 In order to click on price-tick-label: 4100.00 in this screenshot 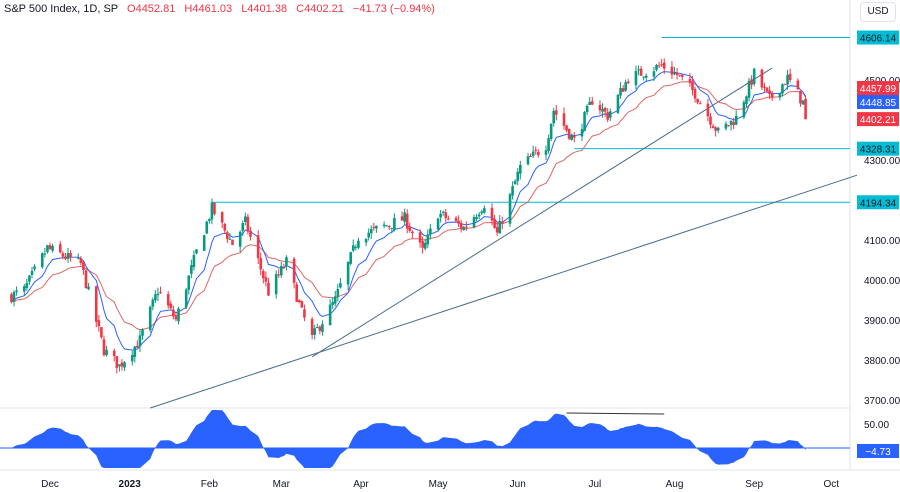, I will do `click(882, 241)`.